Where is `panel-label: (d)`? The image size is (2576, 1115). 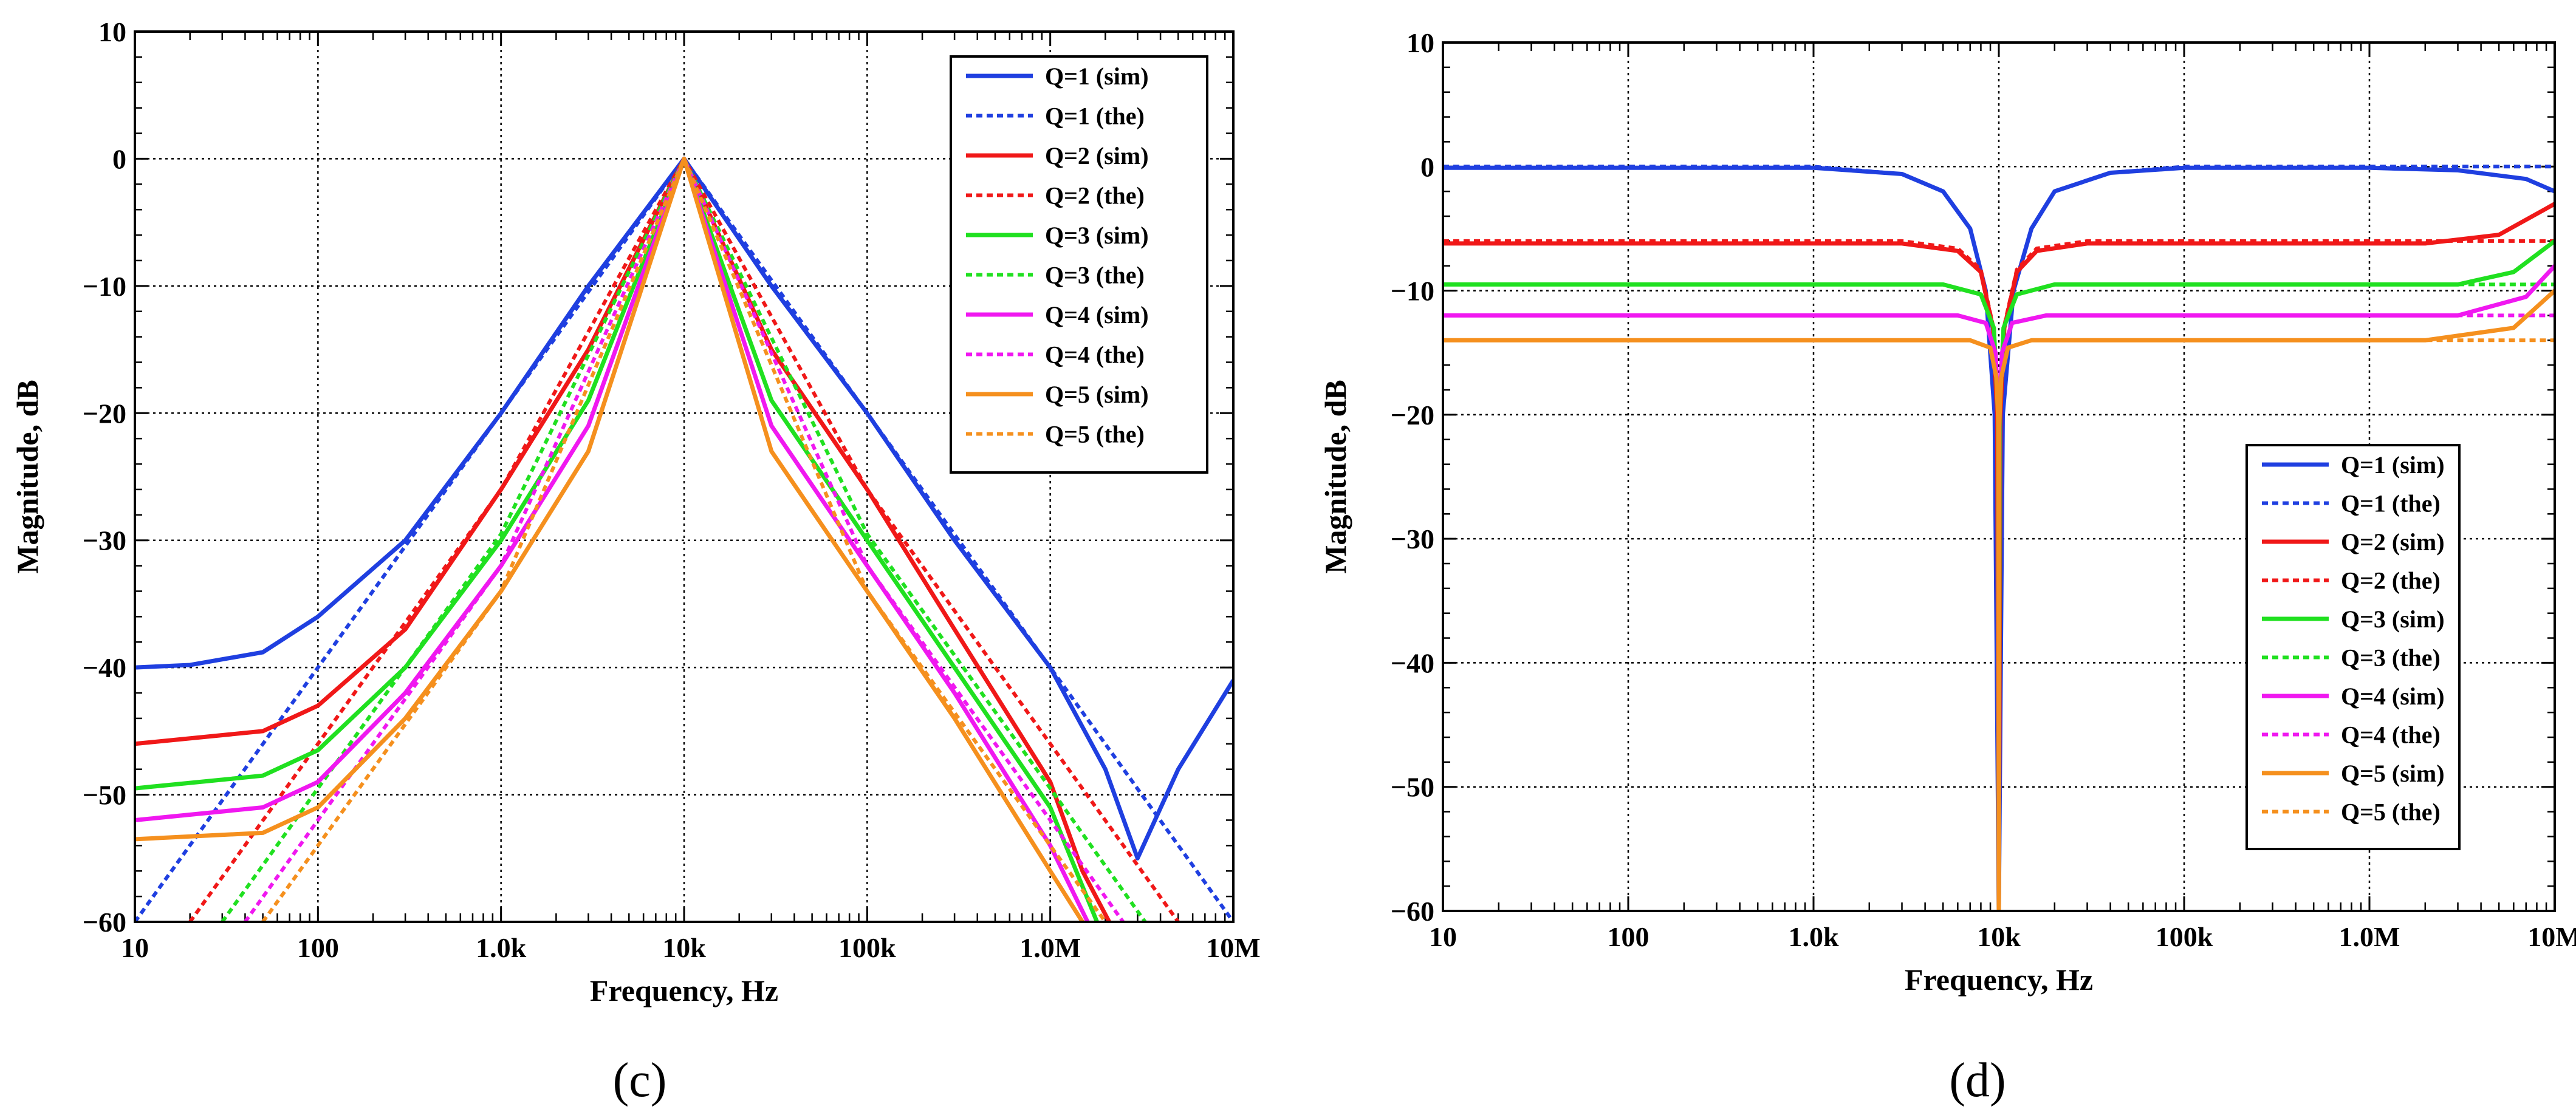
panel-label: (d) is located at coordinates (1978, 1080).